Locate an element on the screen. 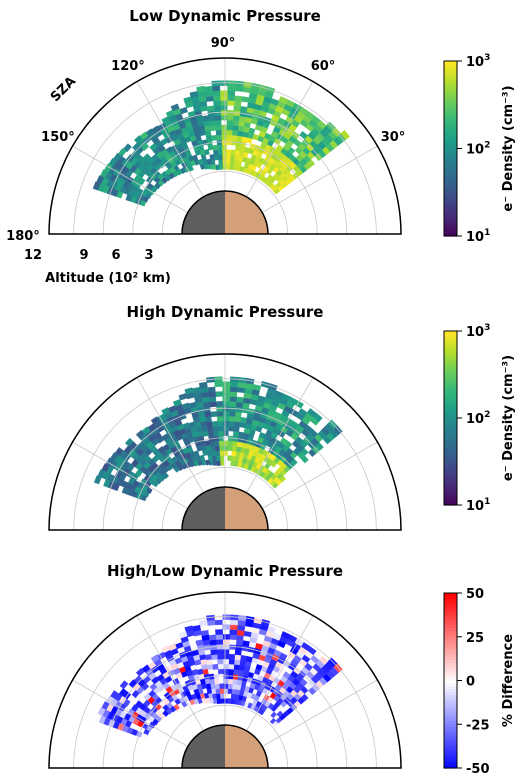 Image resolution: width=521 pixels, height=777 pixels. theta-tick-60: 60° is located at coordinates (323, 66).